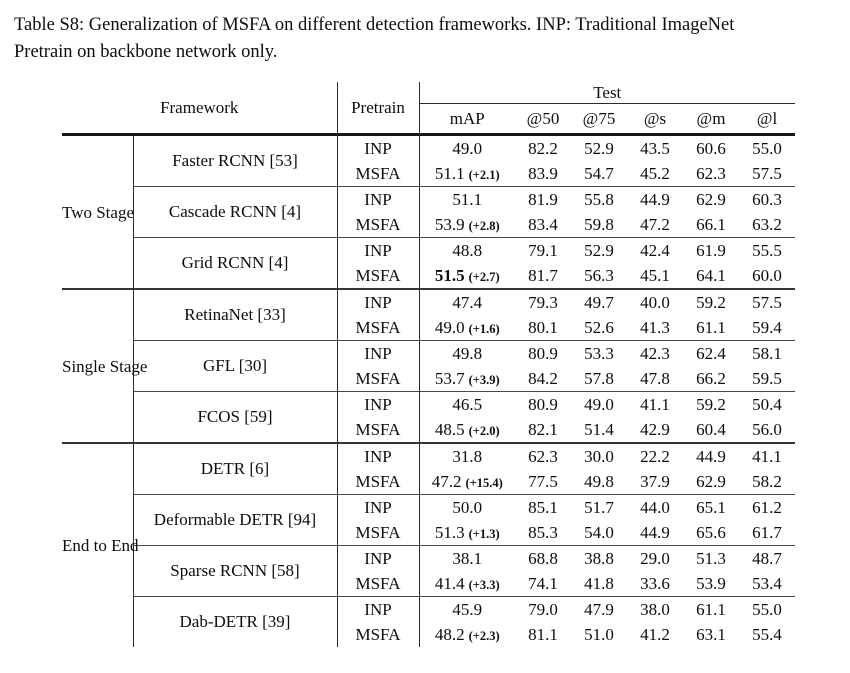 The width and height of the screenshot is (850, 673). Describe the element at coordinates (655, 609) in the screenshot. I see `metric-value: 38.0` at that location.